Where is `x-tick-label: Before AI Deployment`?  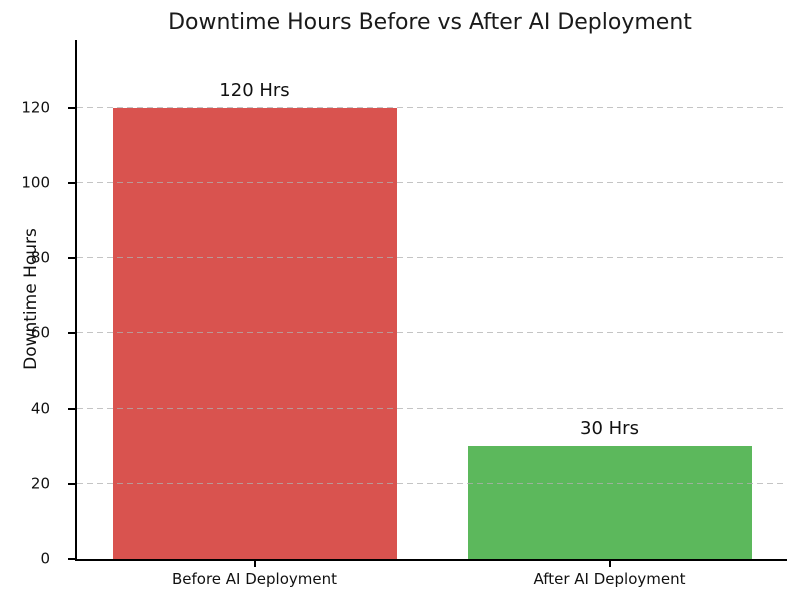 x-tick-label: Before AI Deployment is located at coordinates (254, 579).